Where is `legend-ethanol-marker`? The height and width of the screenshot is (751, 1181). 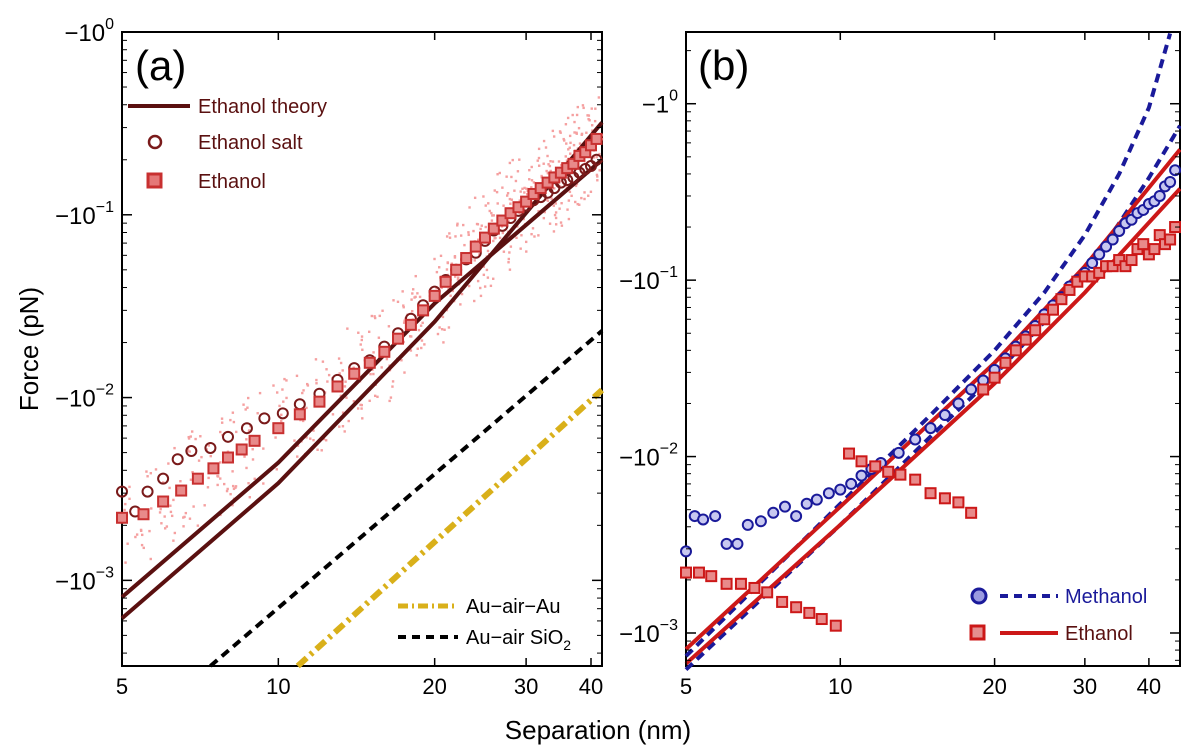
legend-ethanol-marker is located at coordinates (154, 180).